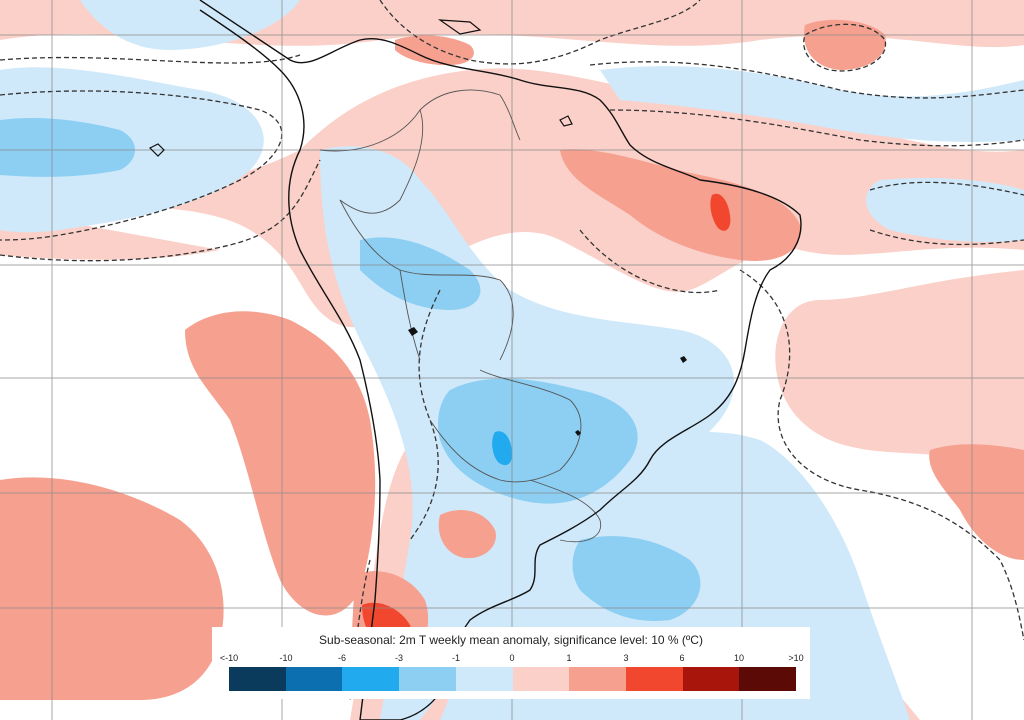 The width and height of the screenshot is (1024, 720). I want to click on lake-titicaca, so click(413, 331).